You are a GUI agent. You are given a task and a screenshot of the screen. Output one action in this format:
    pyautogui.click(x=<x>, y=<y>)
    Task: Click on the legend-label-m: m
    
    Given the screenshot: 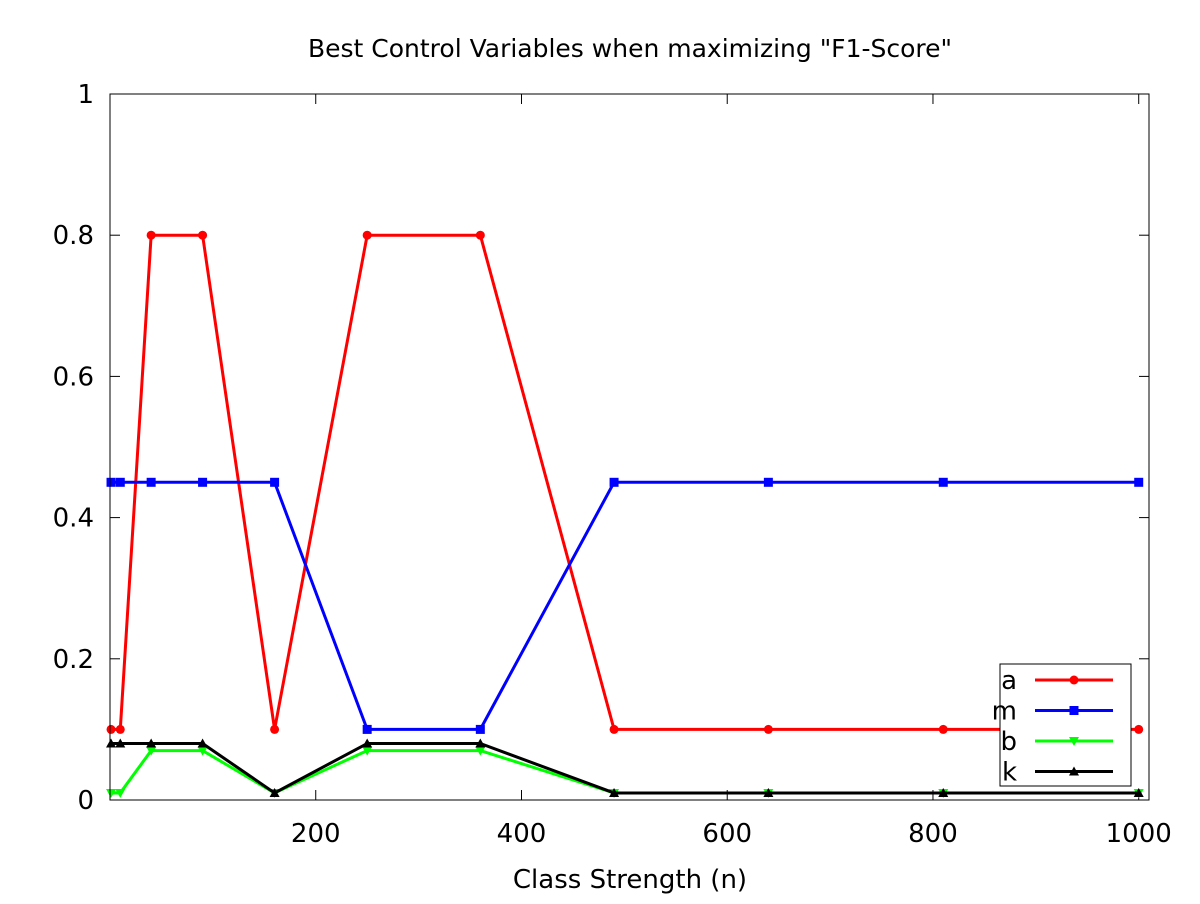 What is the action you would take?
    pyautogui.click(x=1004, y=712)
    